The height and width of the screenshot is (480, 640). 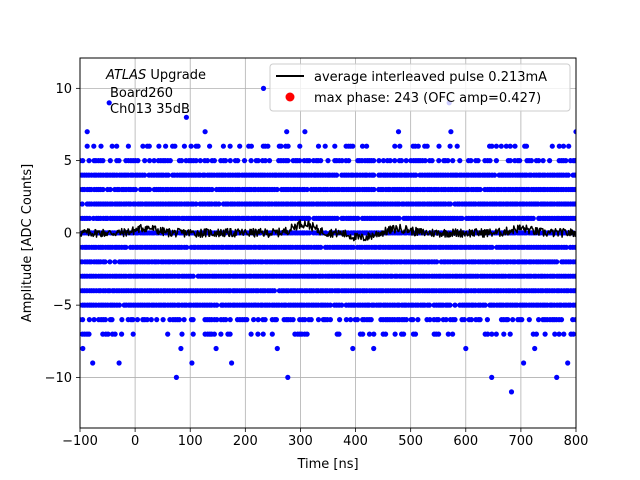 I want to click on legend-box, so click(x=420, y=87).